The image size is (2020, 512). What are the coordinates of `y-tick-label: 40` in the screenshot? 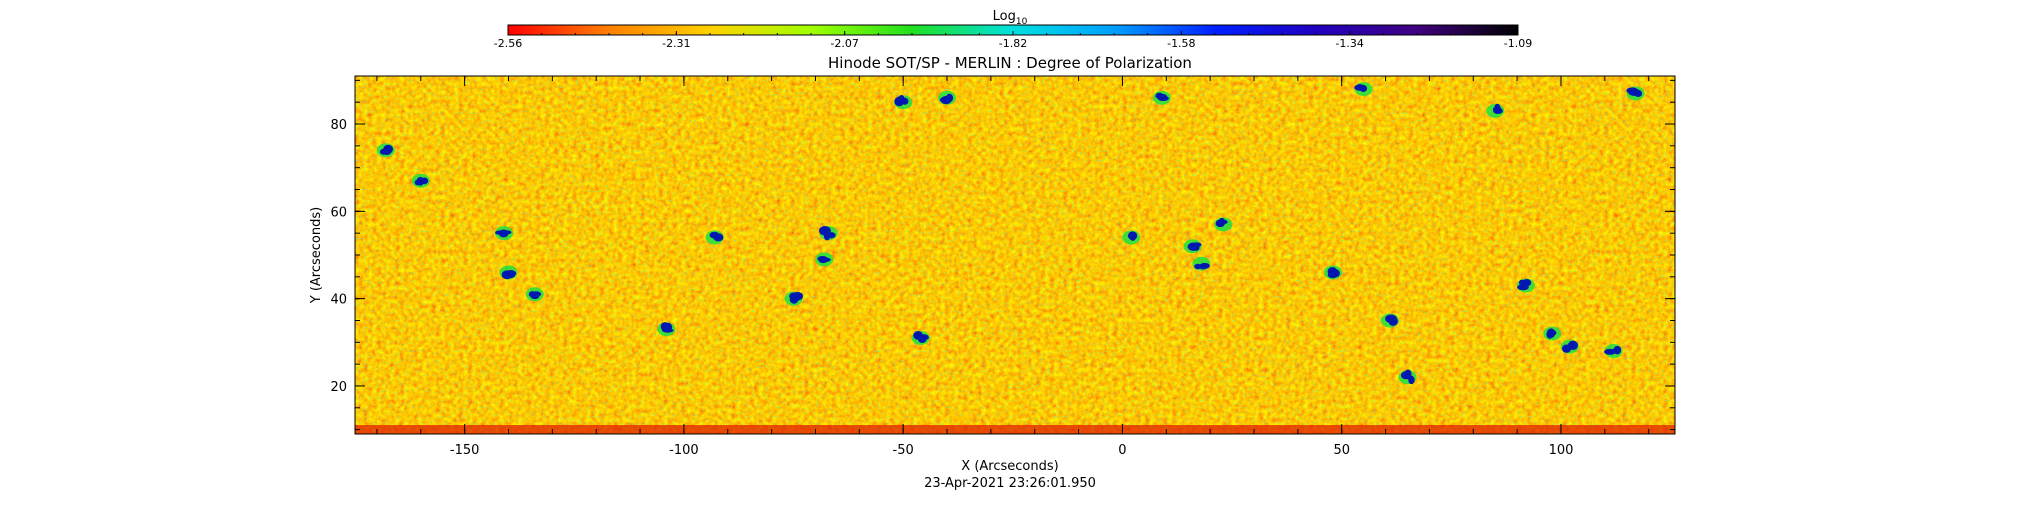 It's located at (338, 300).